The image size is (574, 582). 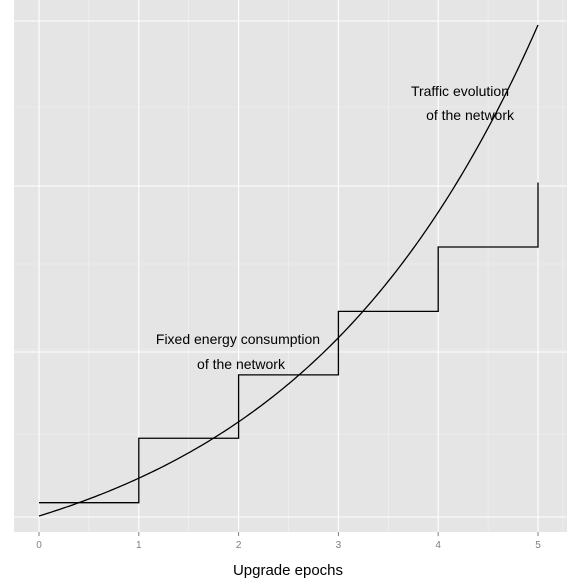 What do you see at coordinates (339, 545) in the screenshot?
I see `x-tick-label: 3` at bounding box center [339, 545].